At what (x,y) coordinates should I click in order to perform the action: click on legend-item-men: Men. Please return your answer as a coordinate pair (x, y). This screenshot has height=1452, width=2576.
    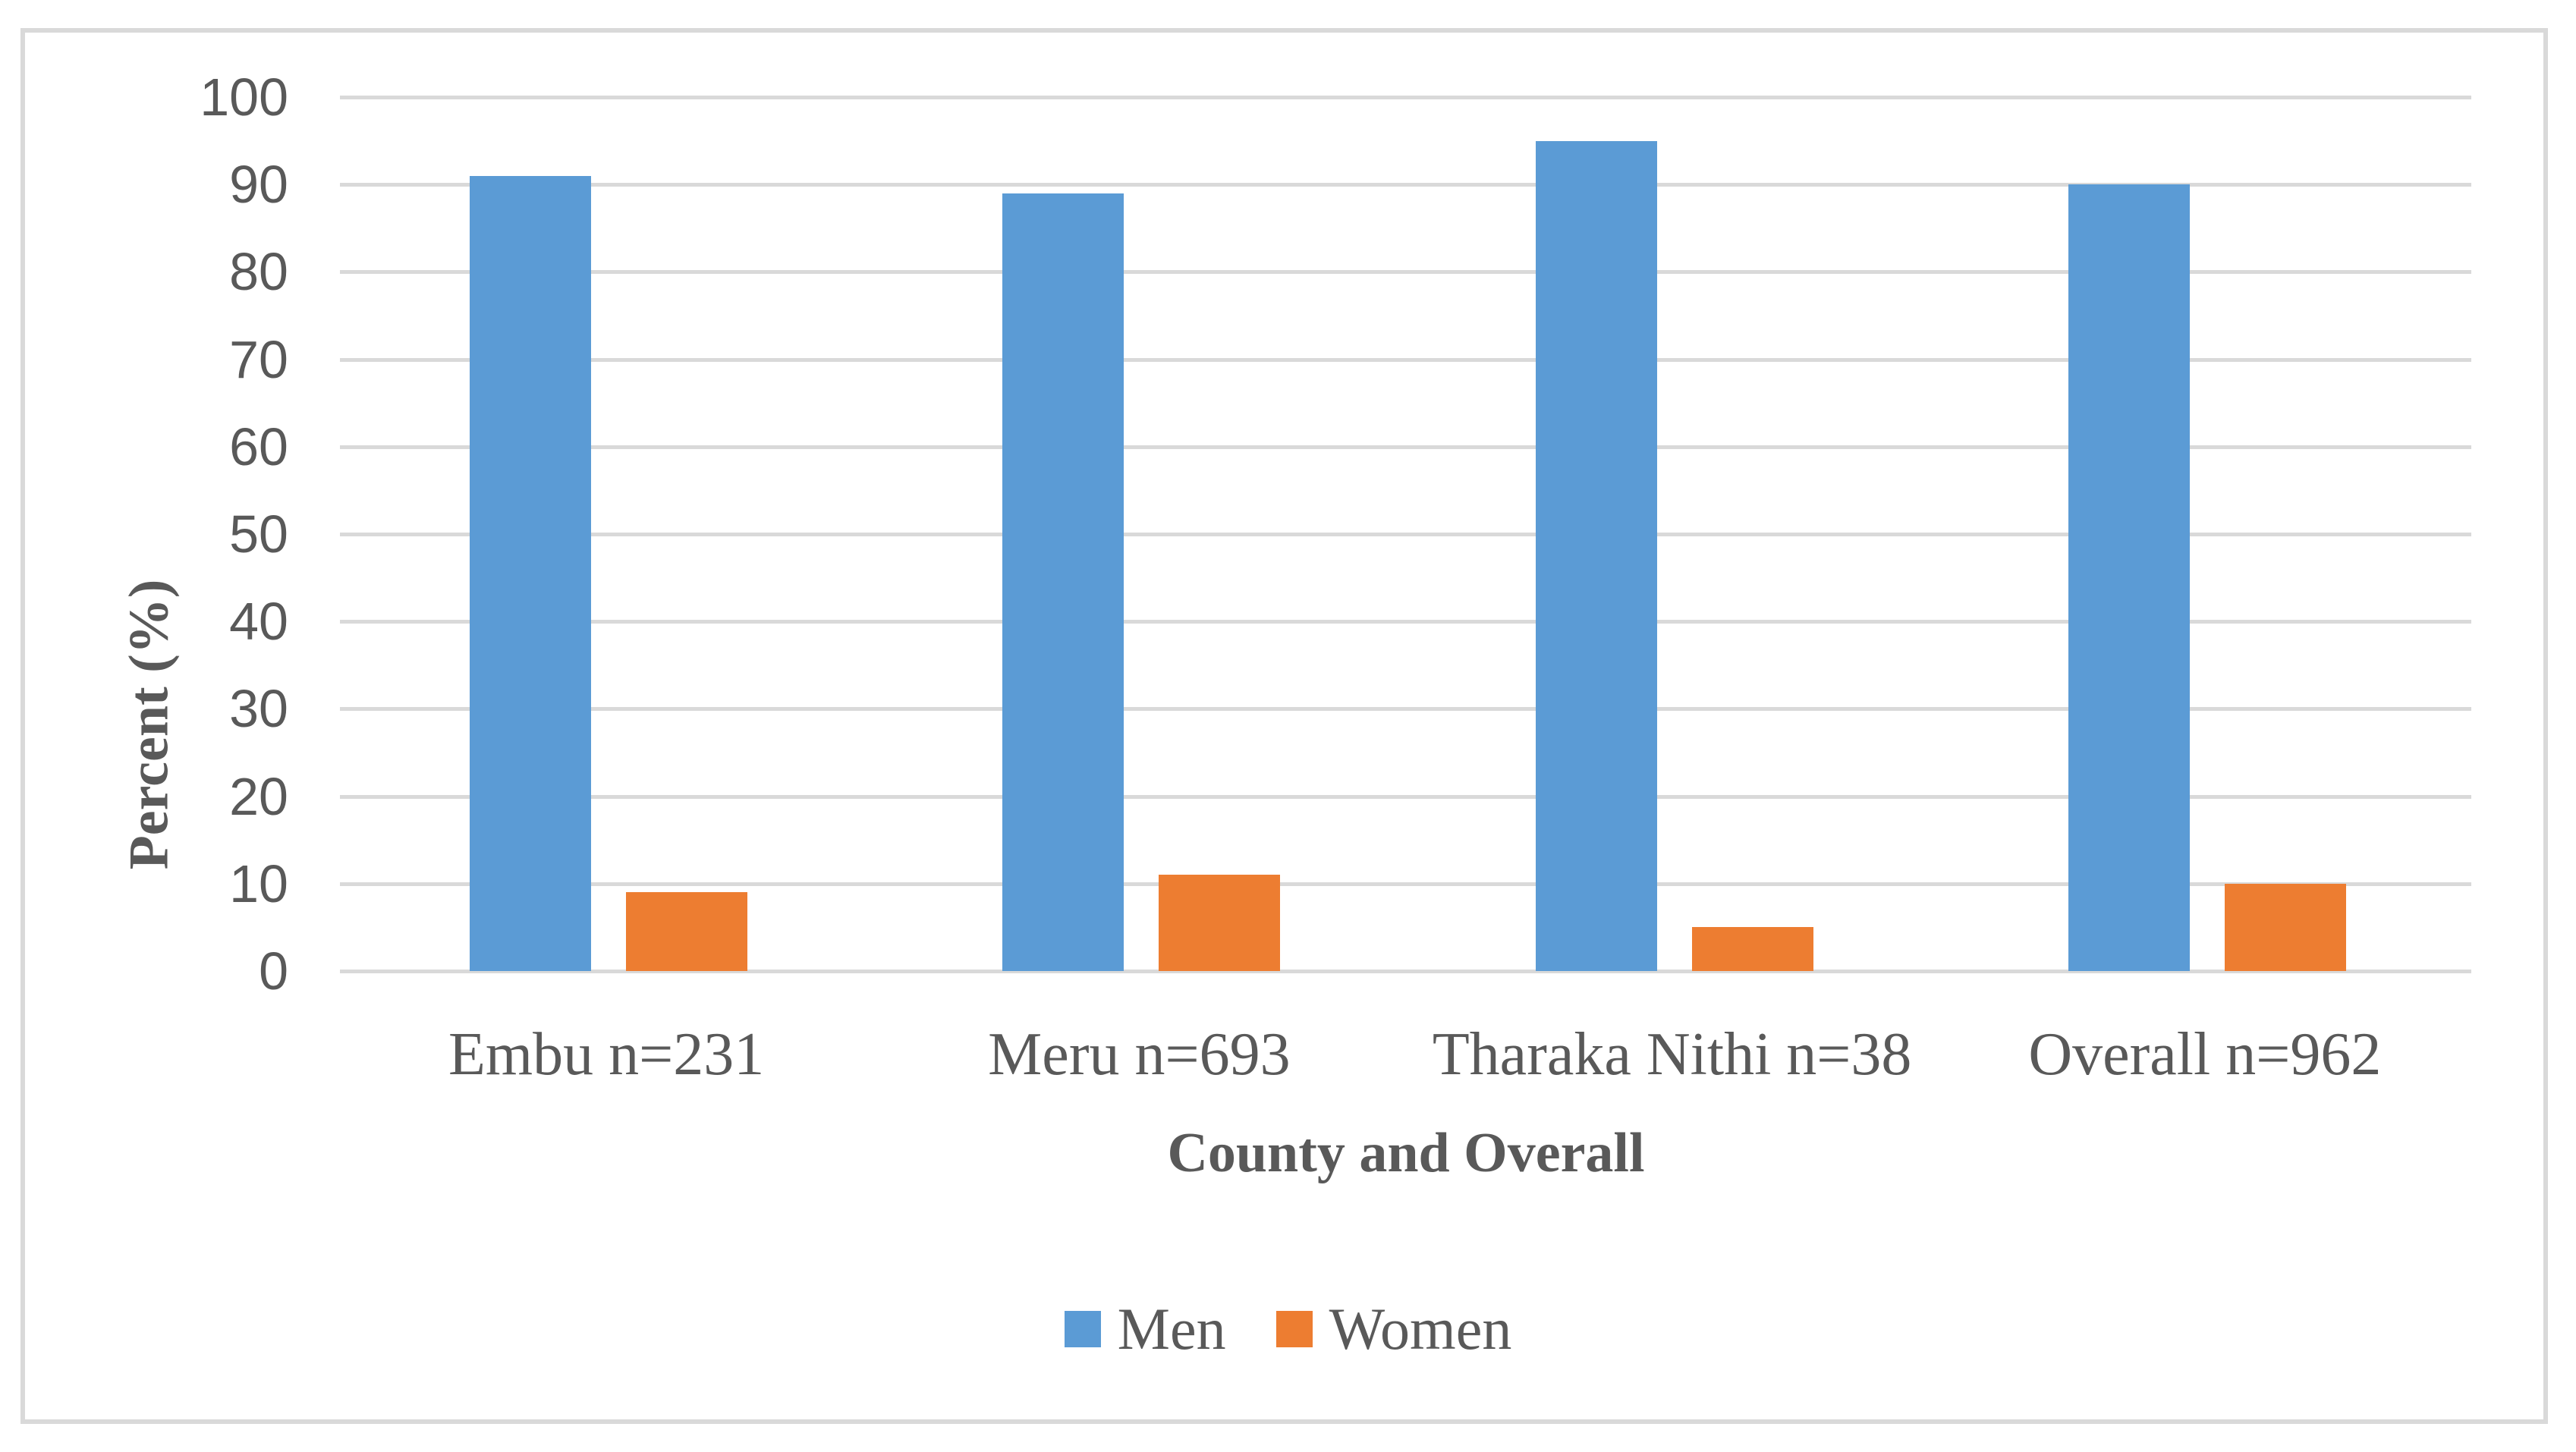
    Looking at the image, I should click on (1145, 1329).